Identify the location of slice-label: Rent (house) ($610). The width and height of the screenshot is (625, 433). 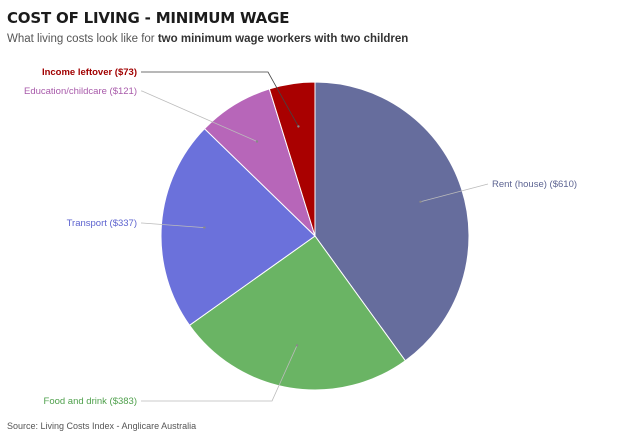
(534, 184).